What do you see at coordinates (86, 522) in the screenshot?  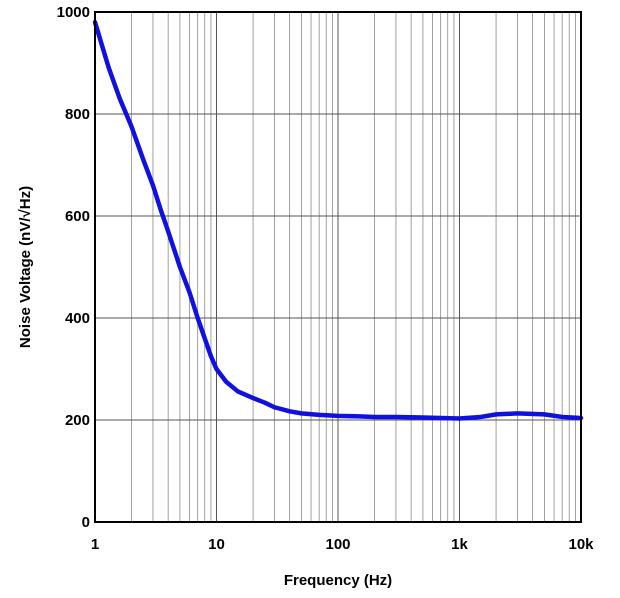 I see `y-tick-label: 0` at bounding box center [86, 522].